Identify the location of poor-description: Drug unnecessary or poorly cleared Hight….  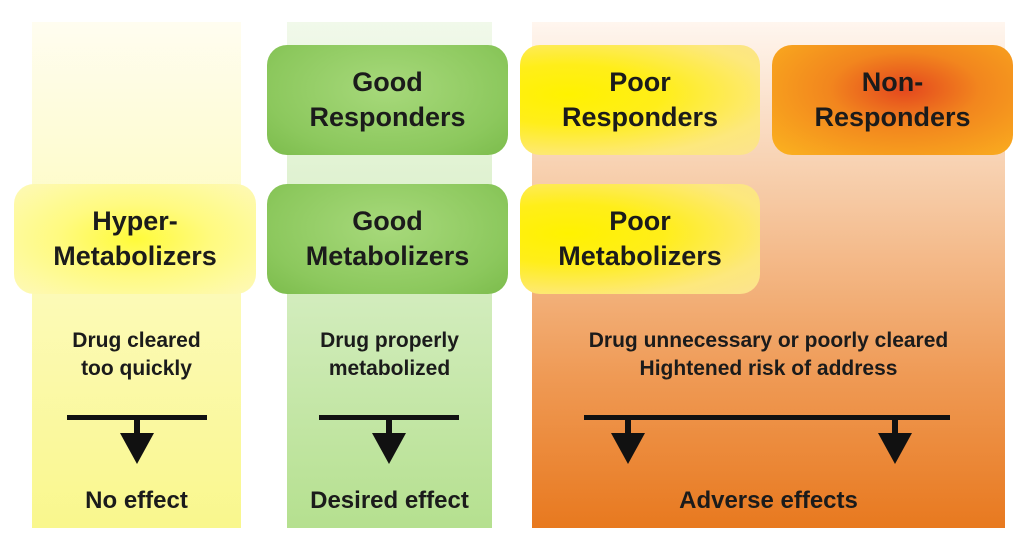
(768, 354).